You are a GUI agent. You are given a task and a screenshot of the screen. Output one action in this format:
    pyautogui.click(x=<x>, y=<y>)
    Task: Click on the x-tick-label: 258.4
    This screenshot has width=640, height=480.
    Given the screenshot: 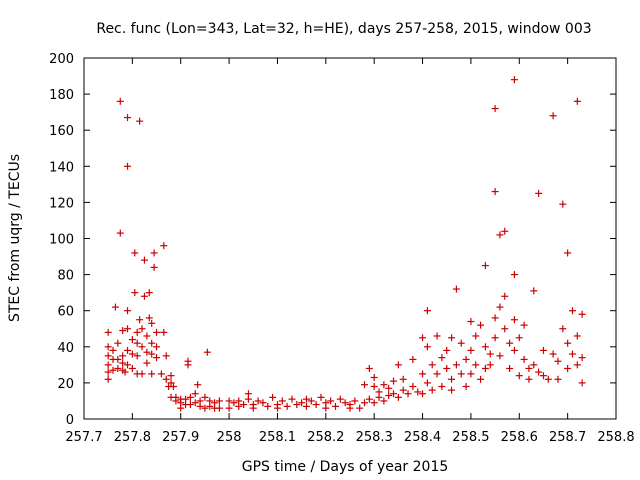 What is the action you would take?
    pyautogui.click(x=422, y=437)
    